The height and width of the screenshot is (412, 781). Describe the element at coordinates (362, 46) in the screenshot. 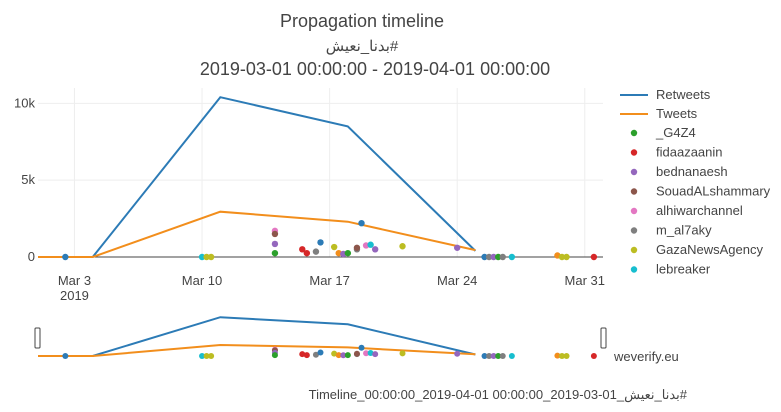

I see `chart-subtitle-hashtag: #بدنا_نعيش` at that location.